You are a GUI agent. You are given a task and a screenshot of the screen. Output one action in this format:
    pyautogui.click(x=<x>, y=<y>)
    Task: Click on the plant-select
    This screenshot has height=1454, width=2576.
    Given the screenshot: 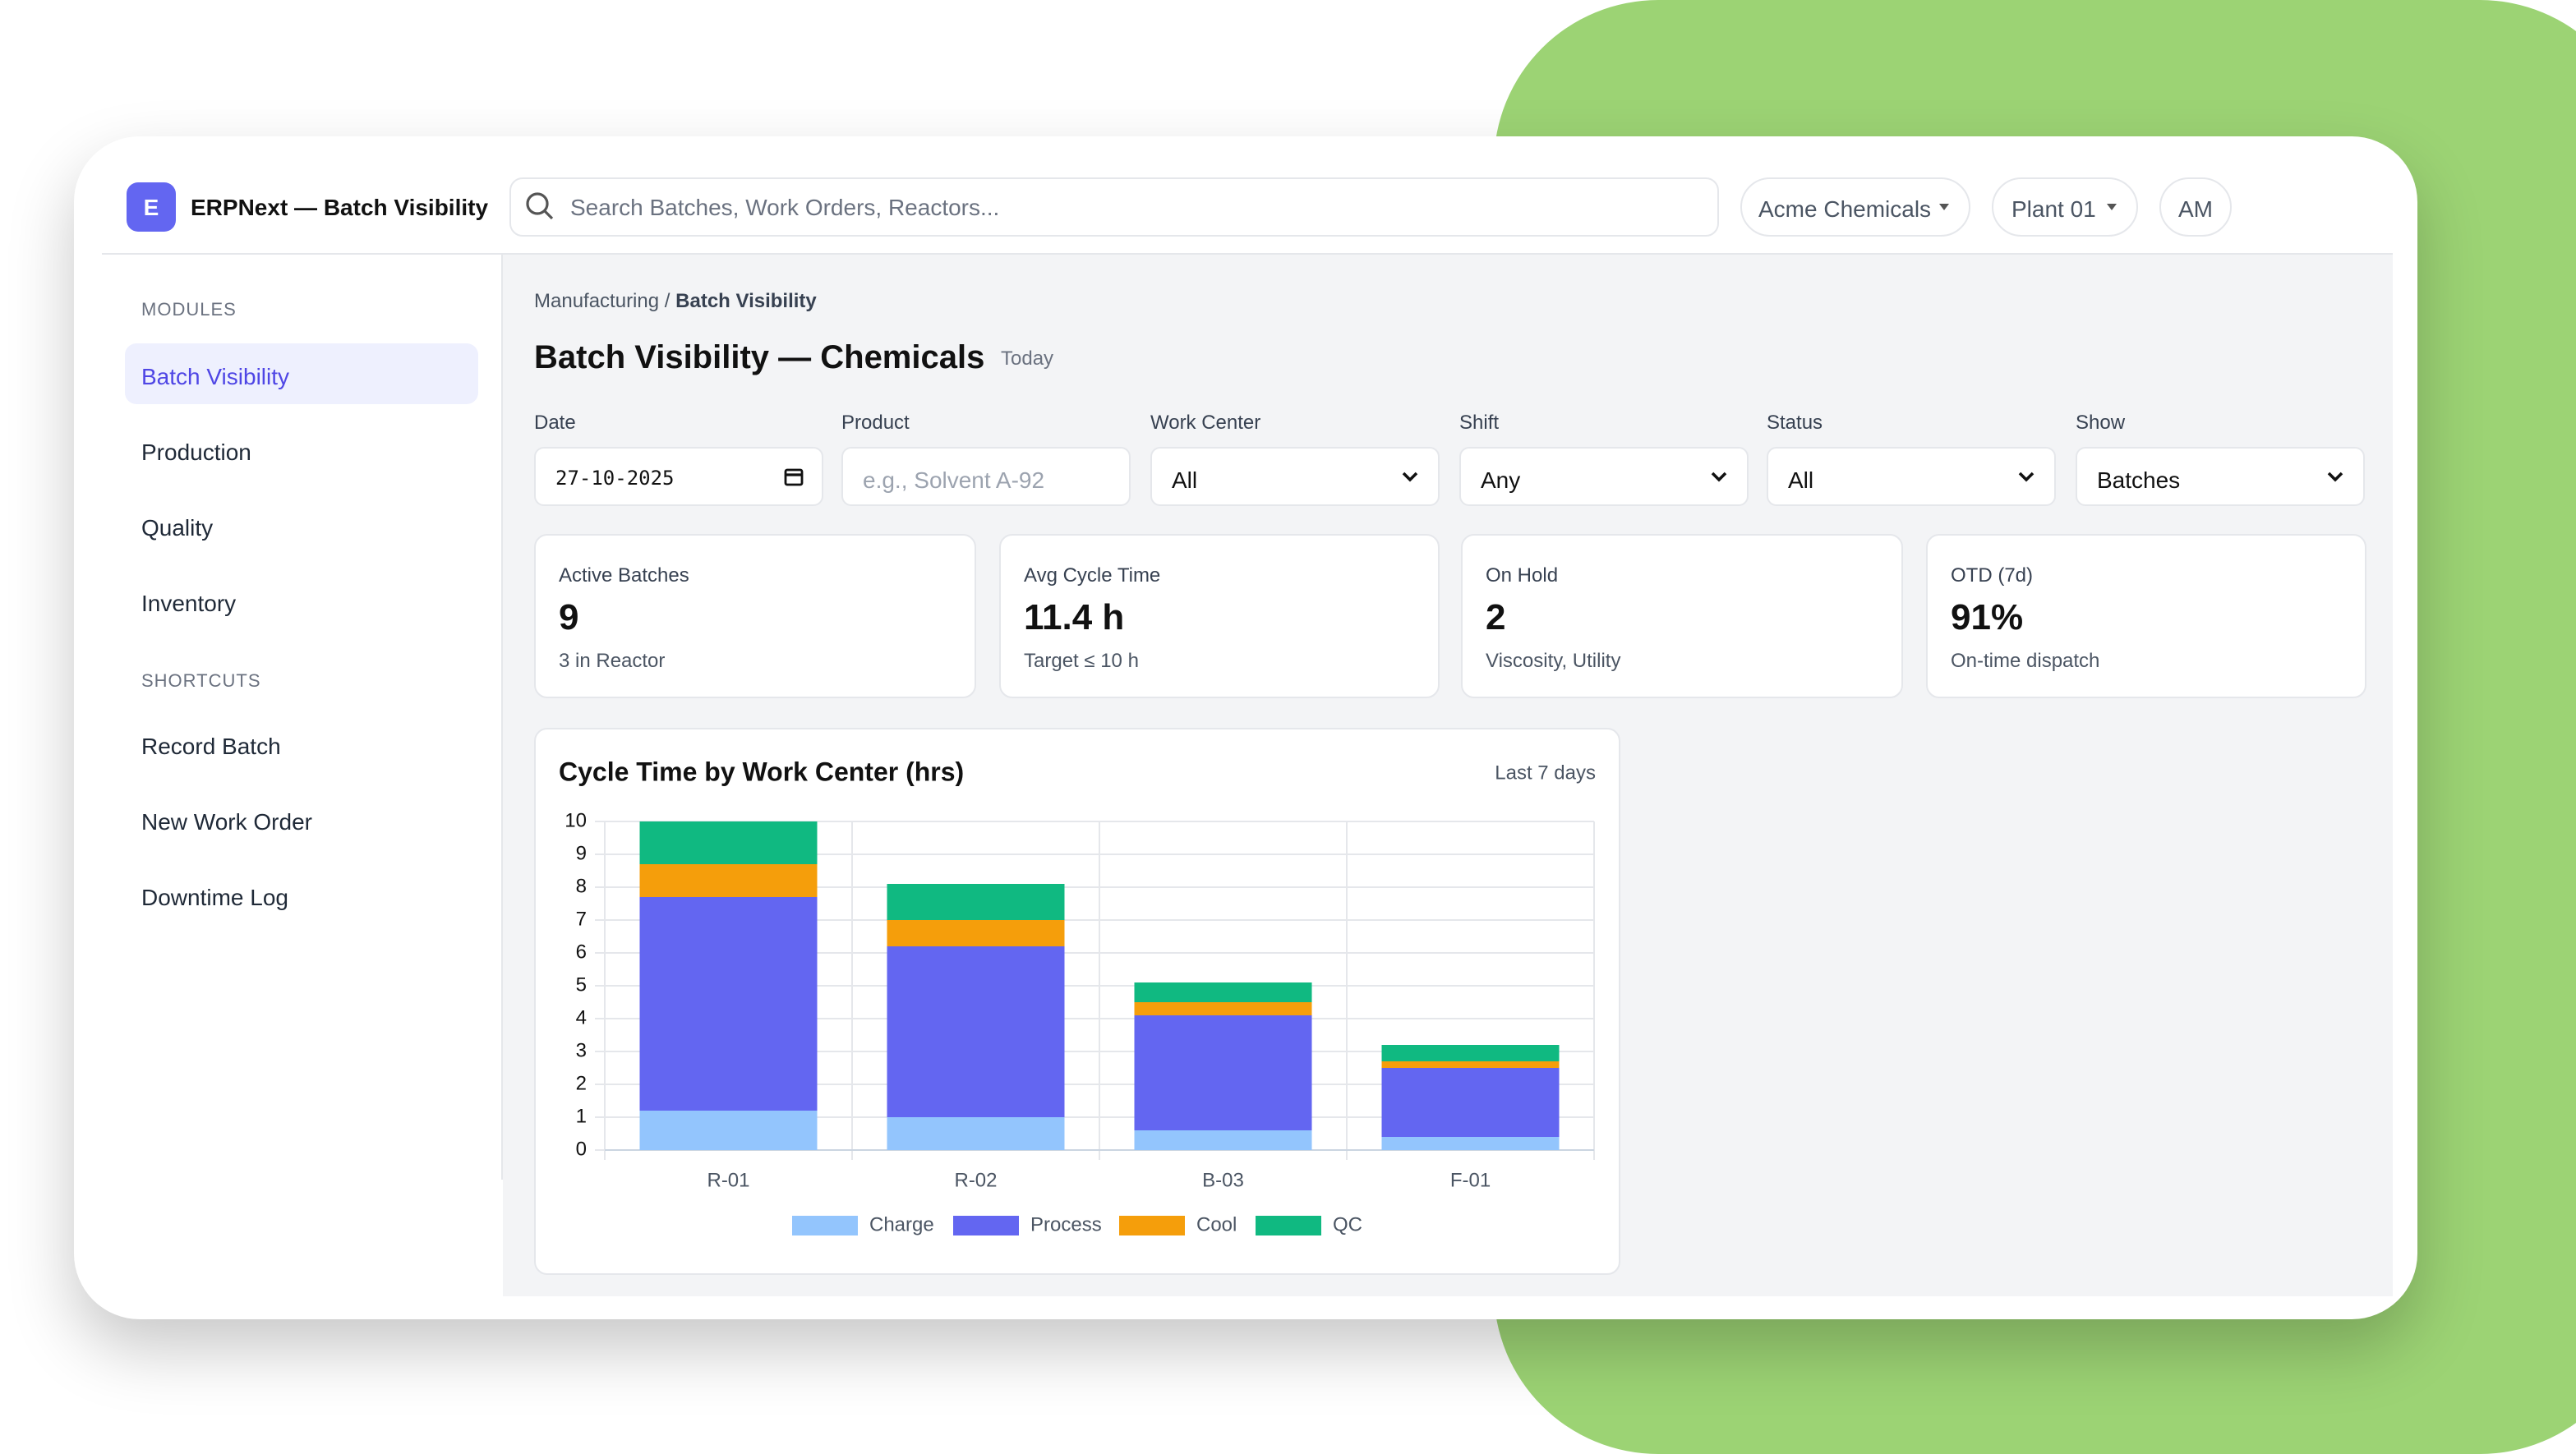 What is the action you would take?
    pyautogui.click(x=2065, y=207)
    